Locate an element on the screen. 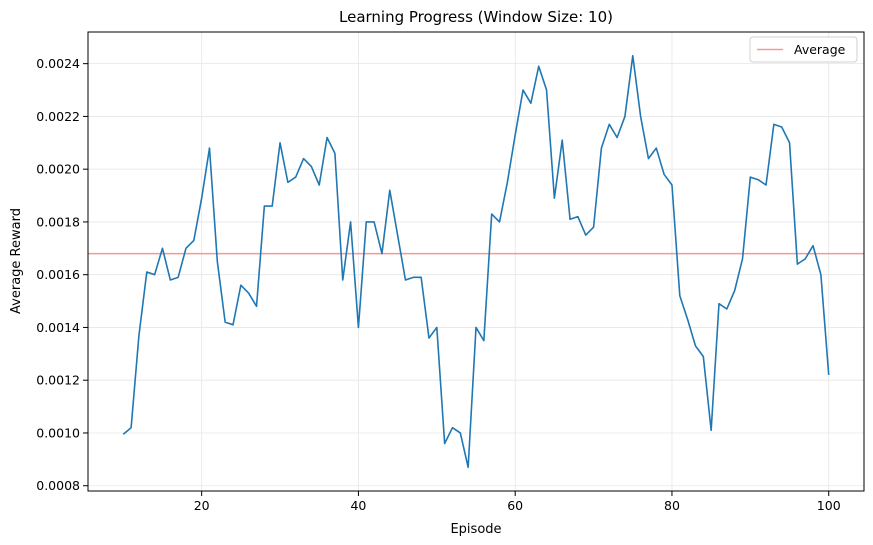 The height and width of the screenshot is (545, 873). y-tick-label: 0.0010 is located at coordinates (58, 432).